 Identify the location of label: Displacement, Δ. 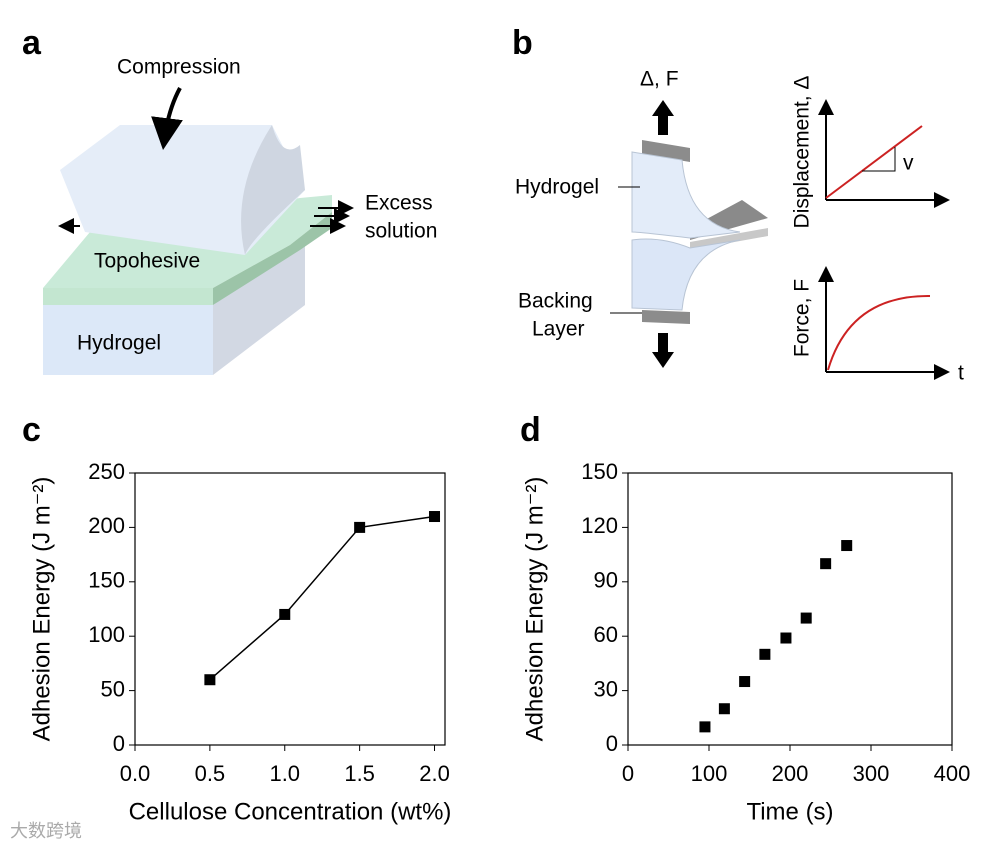
(802, 152).